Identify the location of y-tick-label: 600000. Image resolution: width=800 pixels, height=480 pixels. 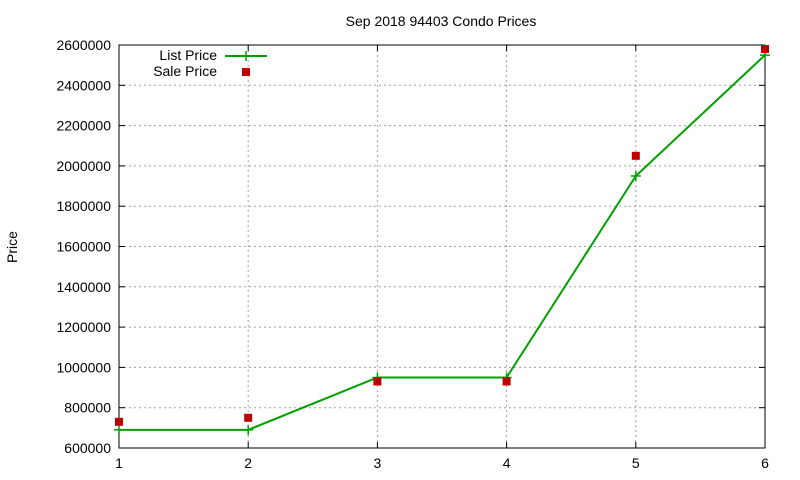
(87, 448).